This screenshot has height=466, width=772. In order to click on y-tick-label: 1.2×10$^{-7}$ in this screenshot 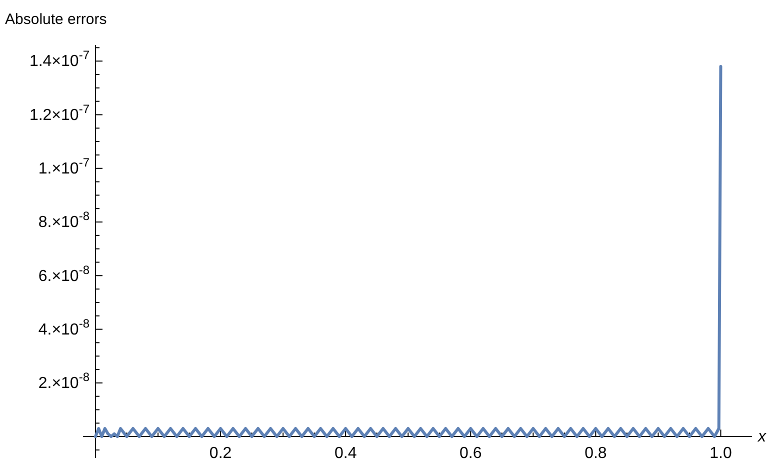, I will do `click(59, 113)`.